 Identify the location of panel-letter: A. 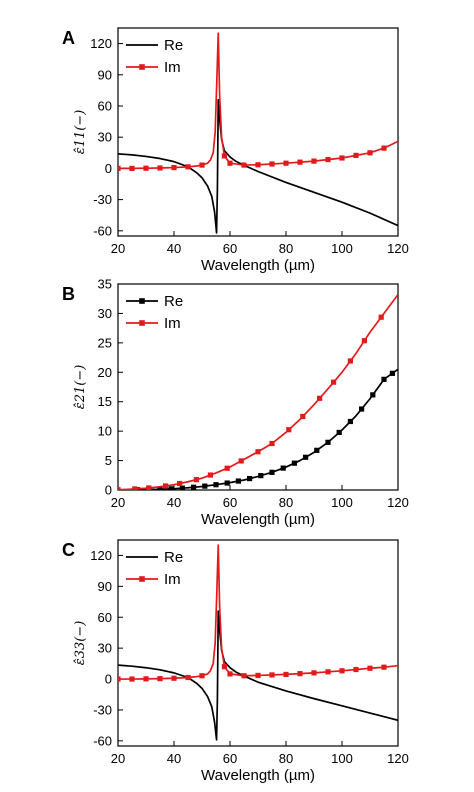
(68, 38).